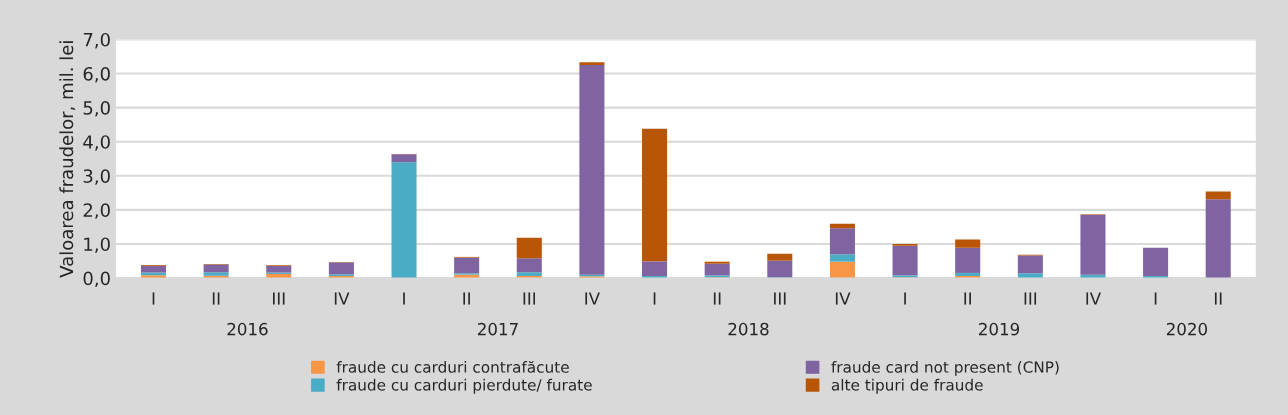  What do you see at coordinates (96, 109) in the screenshot?
I see `y-tick-label: 5,0` at bounding box center [96, 109].